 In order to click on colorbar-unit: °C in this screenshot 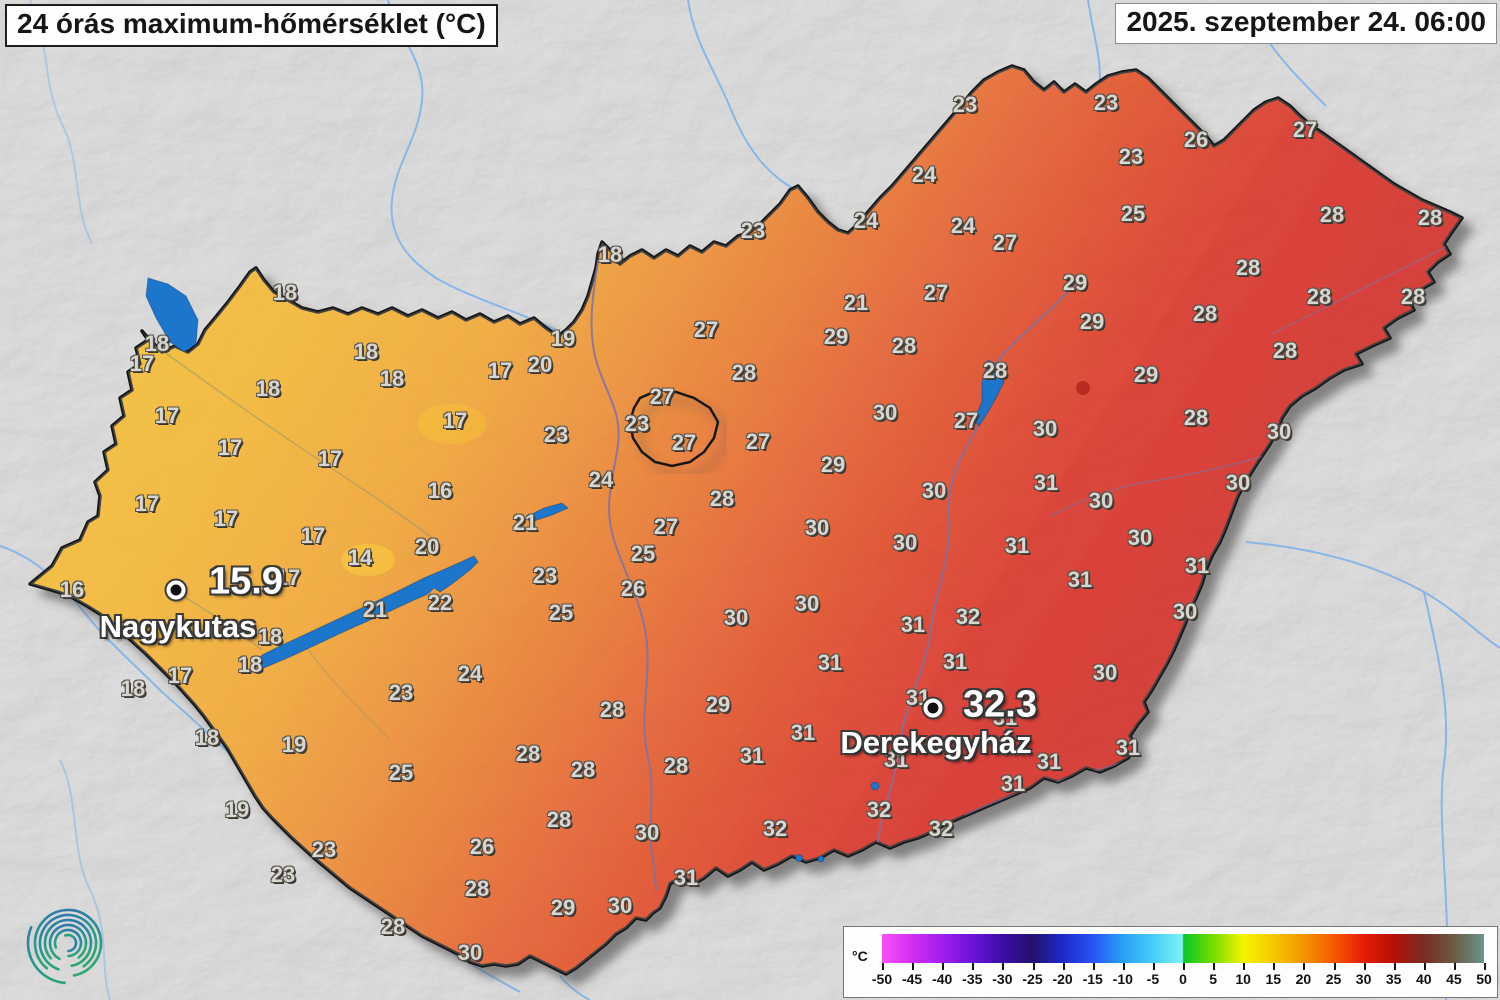, I will do `click(860, 956)`.